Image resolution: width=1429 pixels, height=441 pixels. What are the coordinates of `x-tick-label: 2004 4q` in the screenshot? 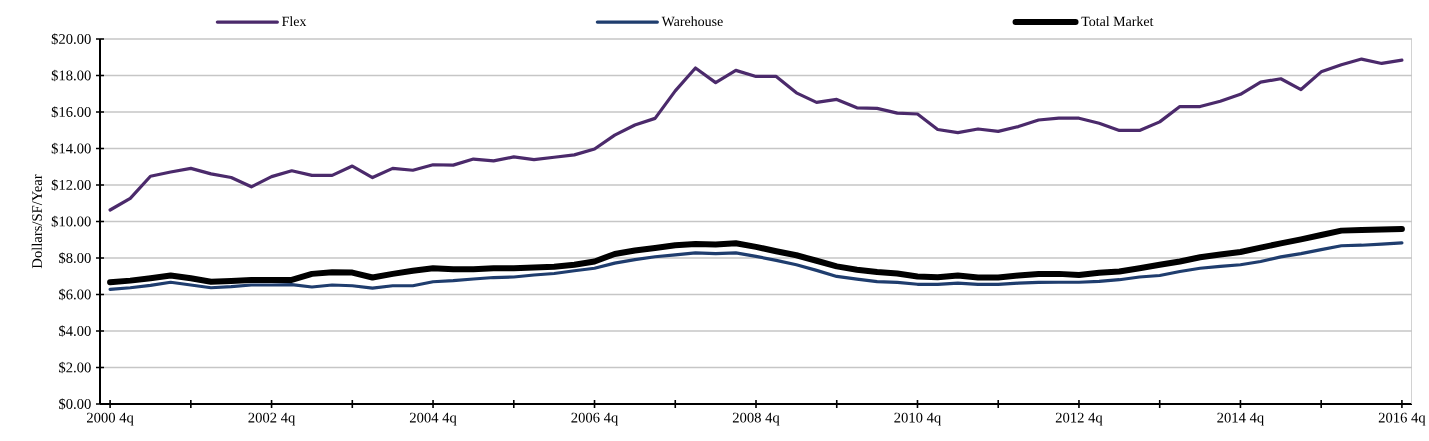 It's located at (433, 419).